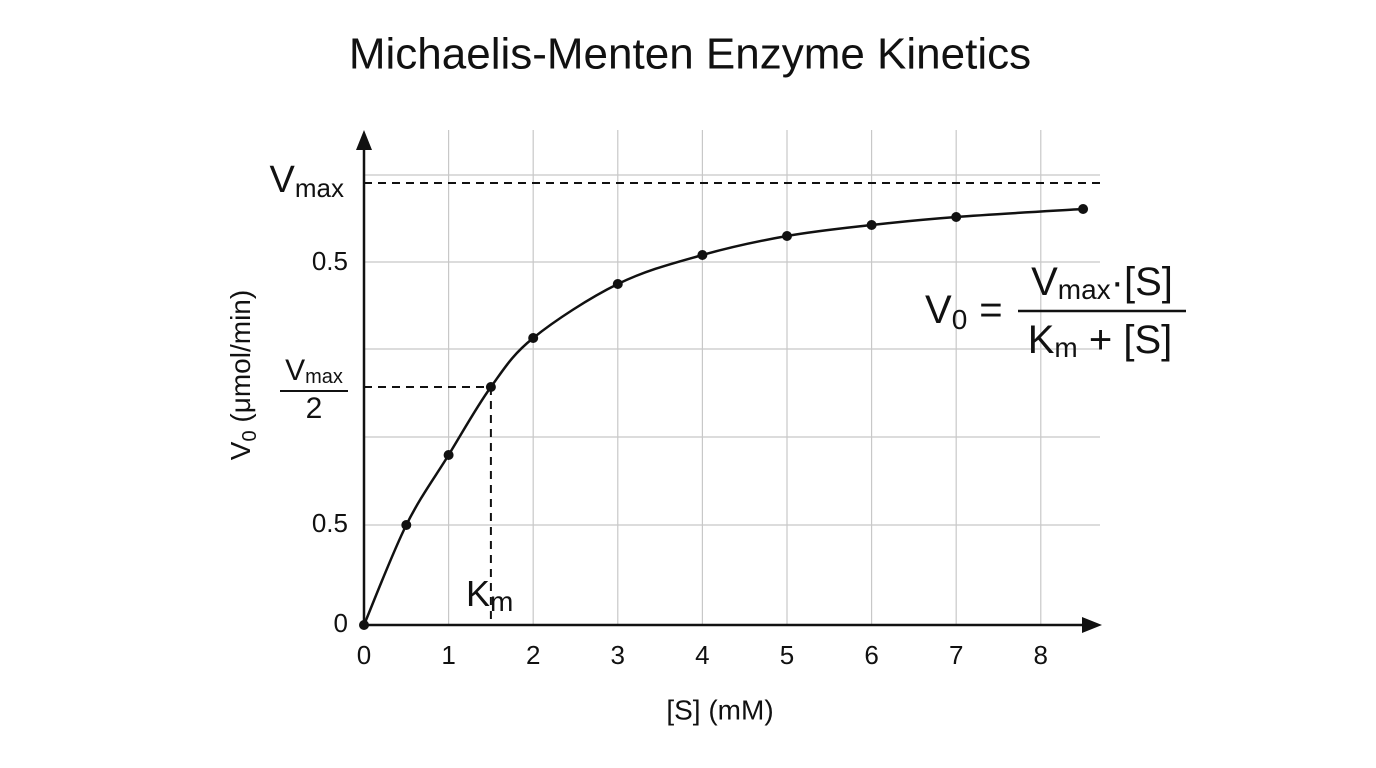 The image size is (1376, 768). I want to click on x-tick-label: 0, so click(364, 655).